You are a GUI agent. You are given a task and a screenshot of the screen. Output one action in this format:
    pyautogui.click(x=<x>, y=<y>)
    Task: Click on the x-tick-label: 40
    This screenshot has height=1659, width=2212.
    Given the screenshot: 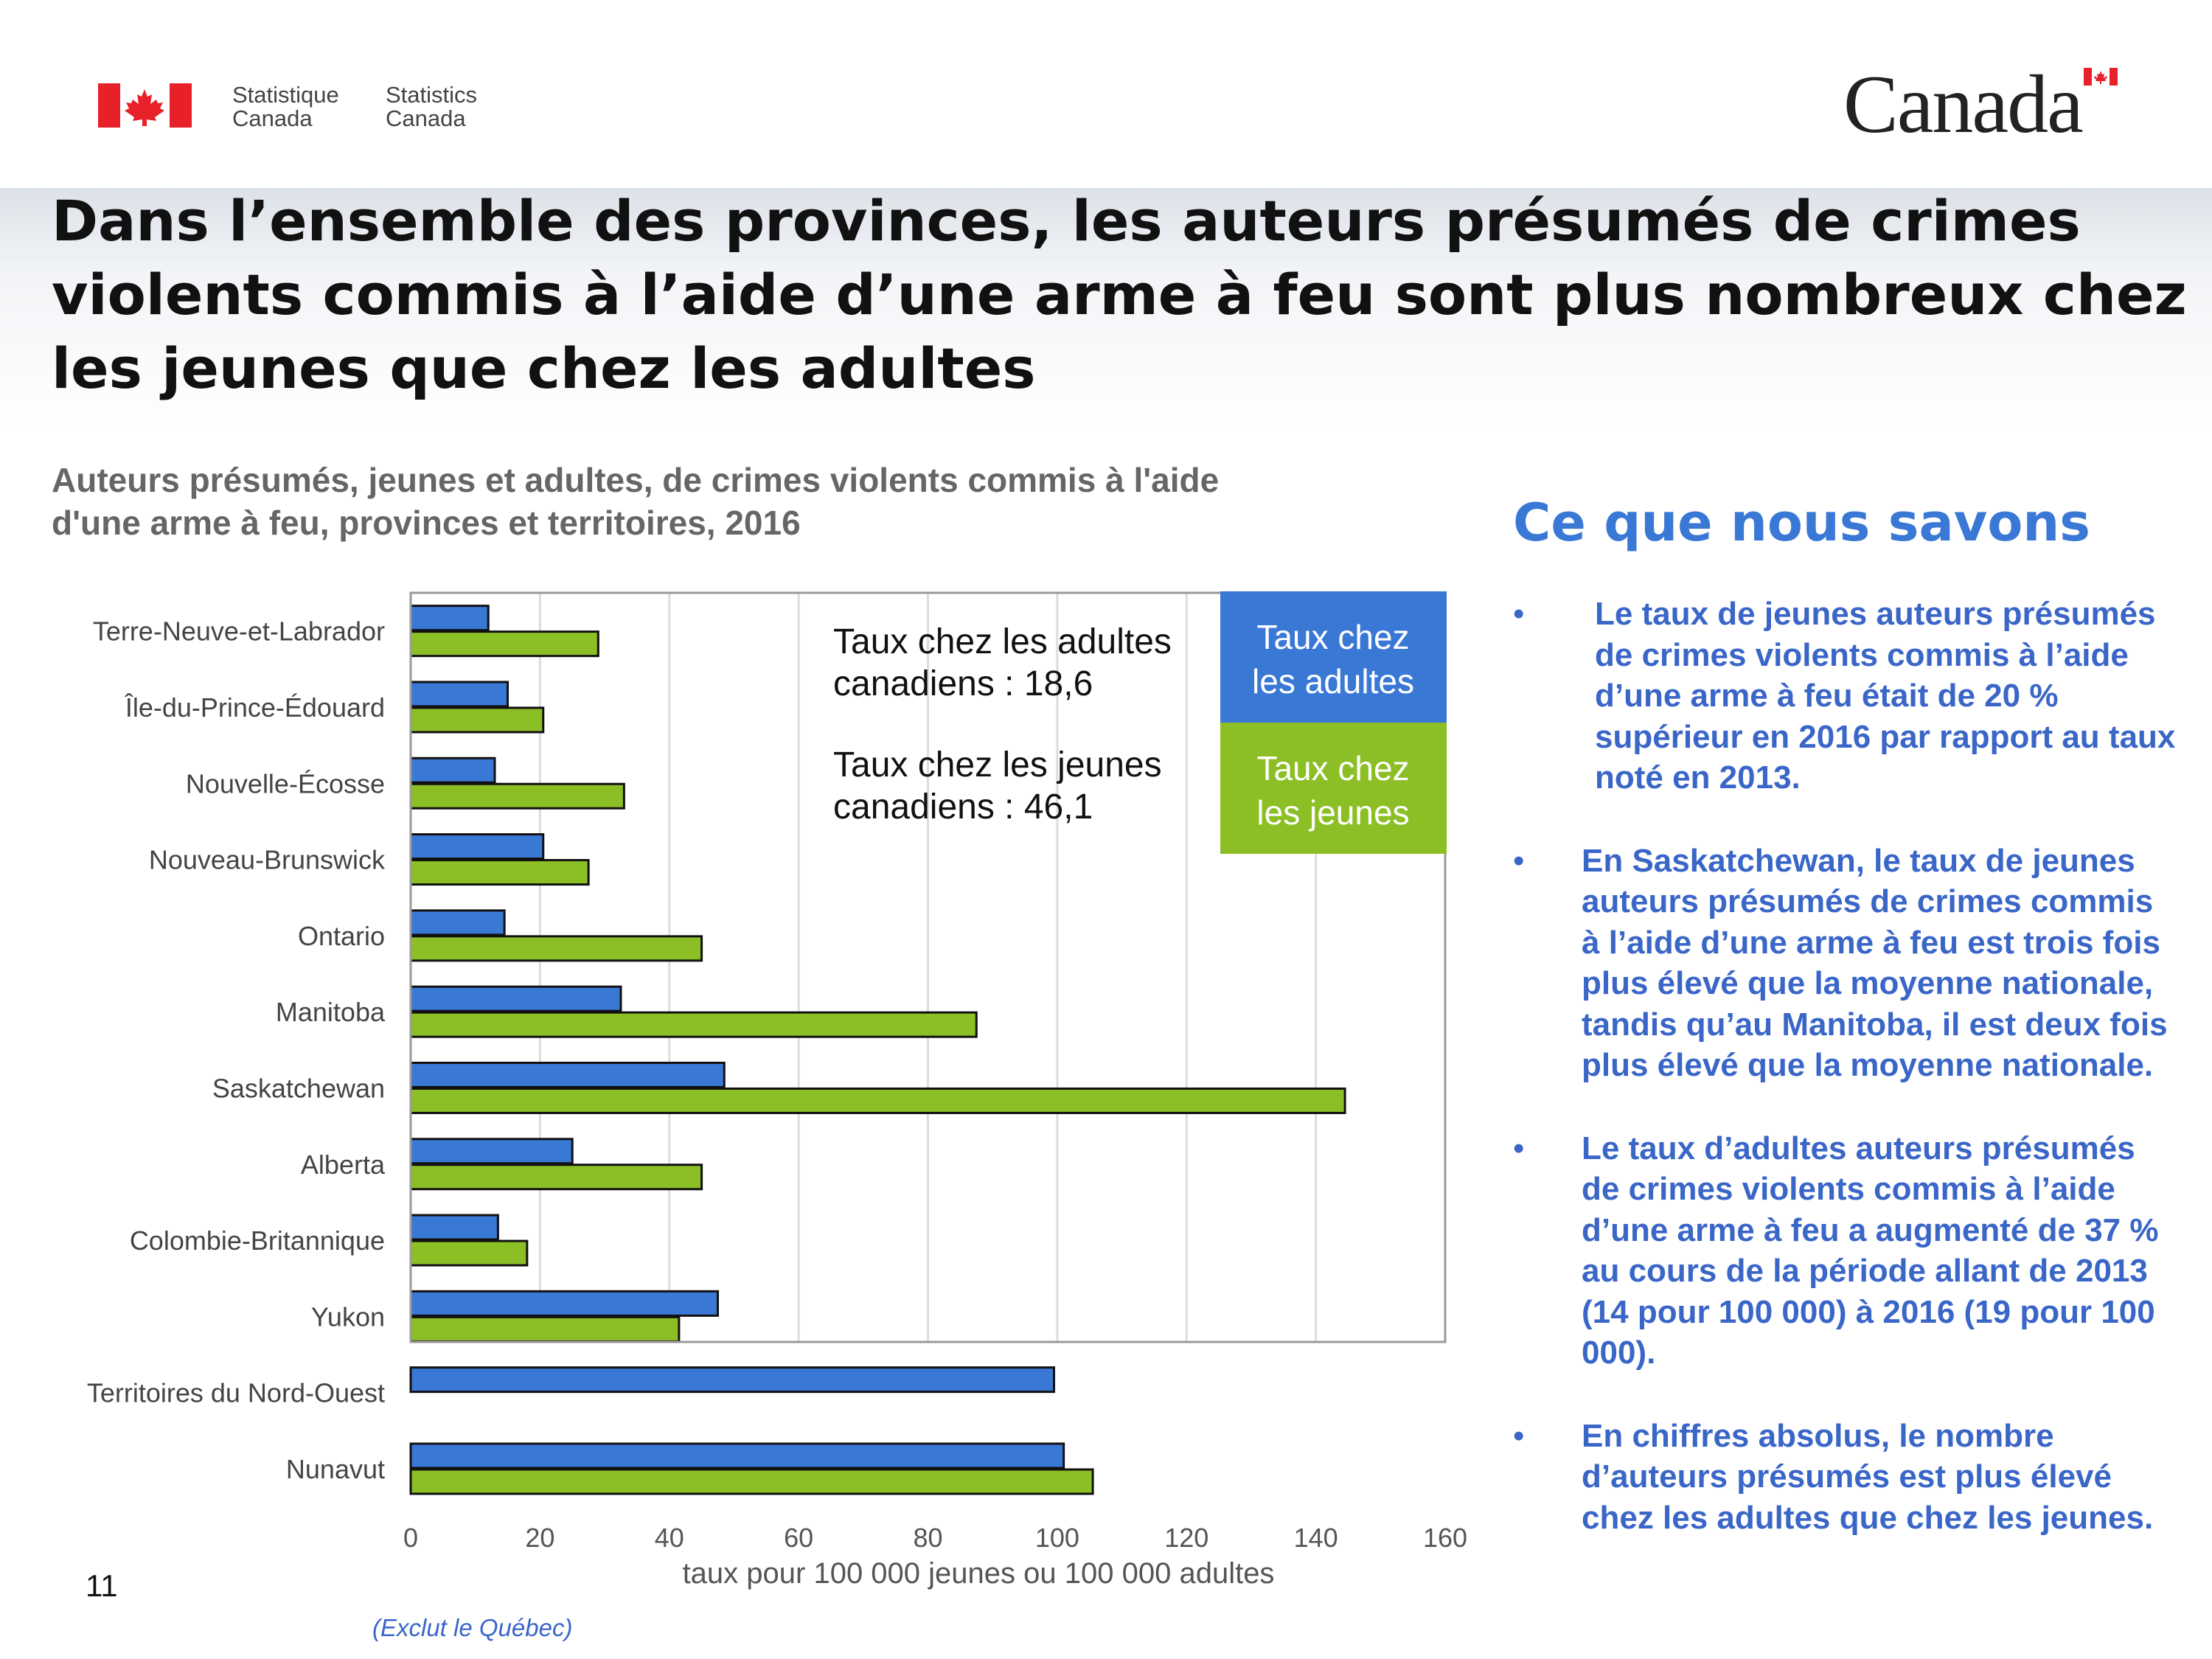 What is the action you would take?
    pyautogui.click(x=669, y=1538)
    